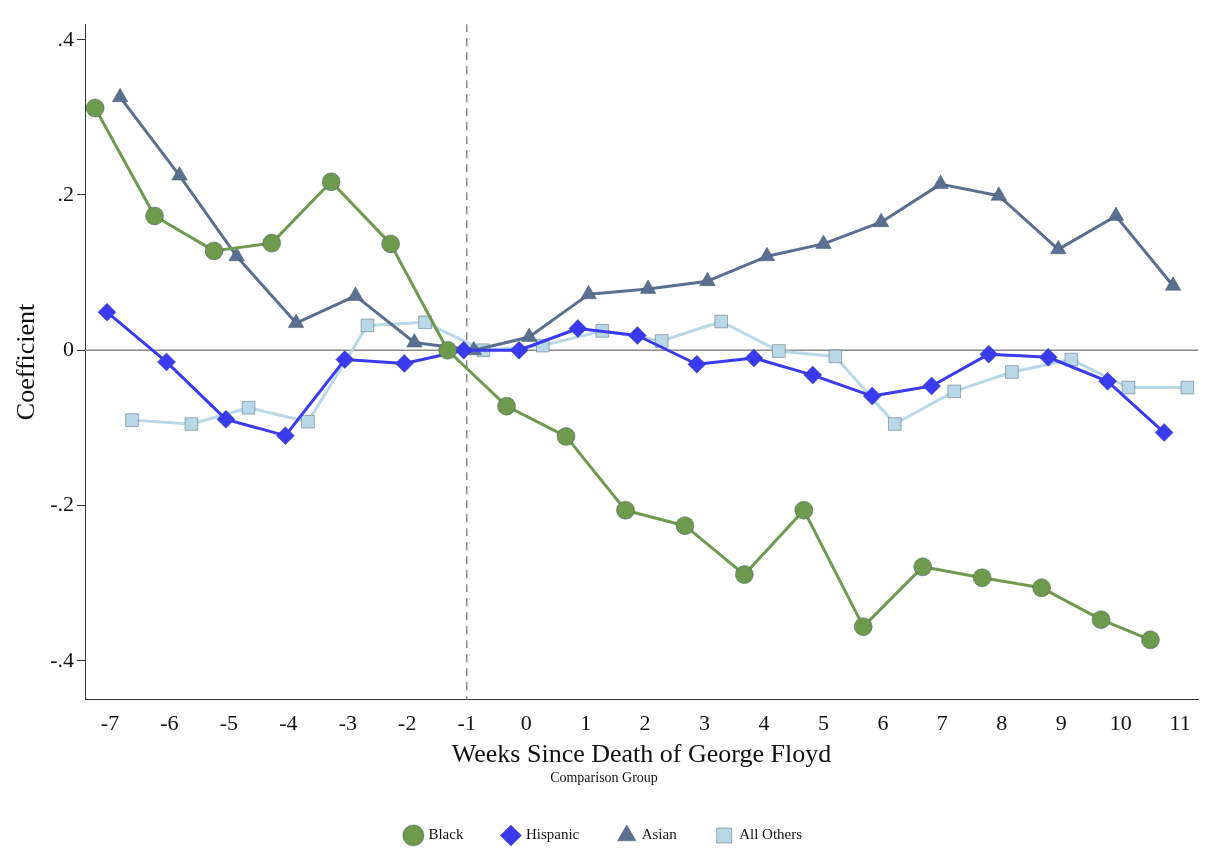  I want to click on y-axis-title: Coefficient, so click(26, 361).